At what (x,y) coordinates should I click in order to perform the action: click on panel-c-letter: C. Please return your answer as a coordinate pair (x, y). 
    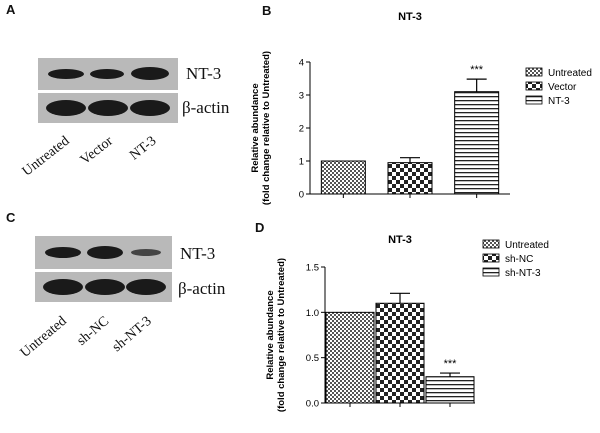
    Looking at the image, I should click on (11, 217).